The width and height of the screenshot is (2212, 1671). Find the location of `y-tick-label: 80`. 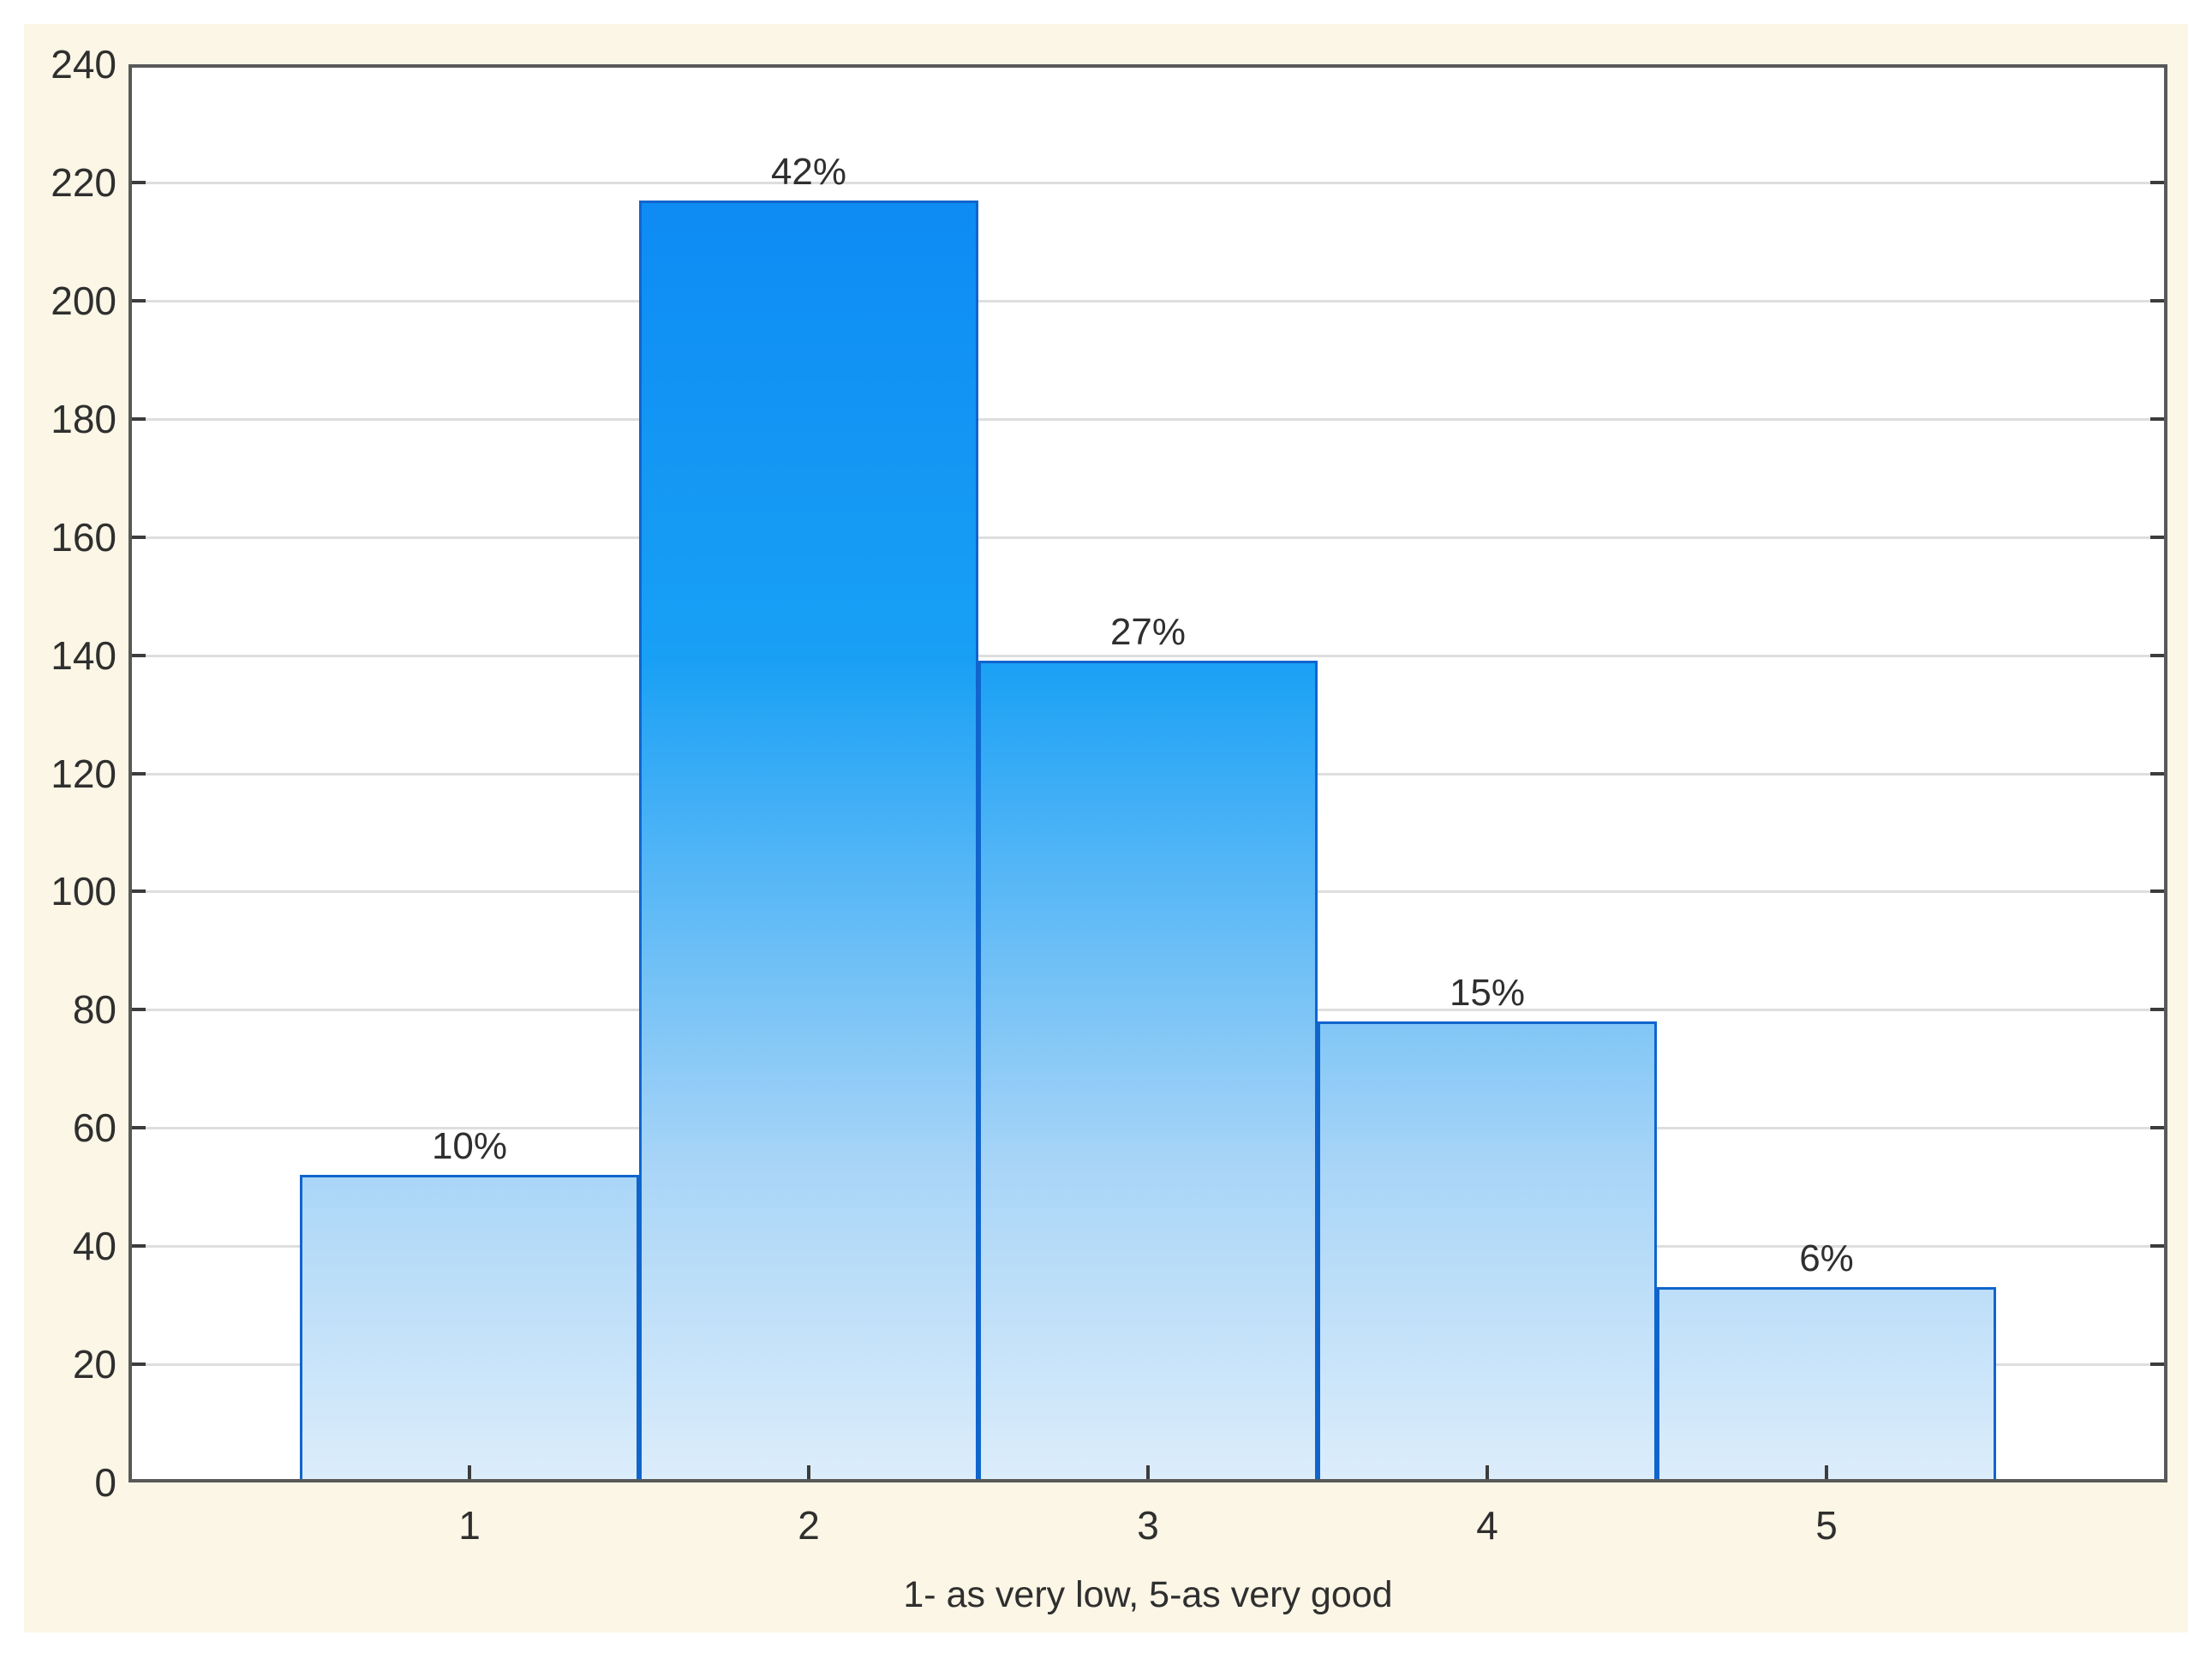

y-tick-label: 80 is located at coordinates (94, 1010).